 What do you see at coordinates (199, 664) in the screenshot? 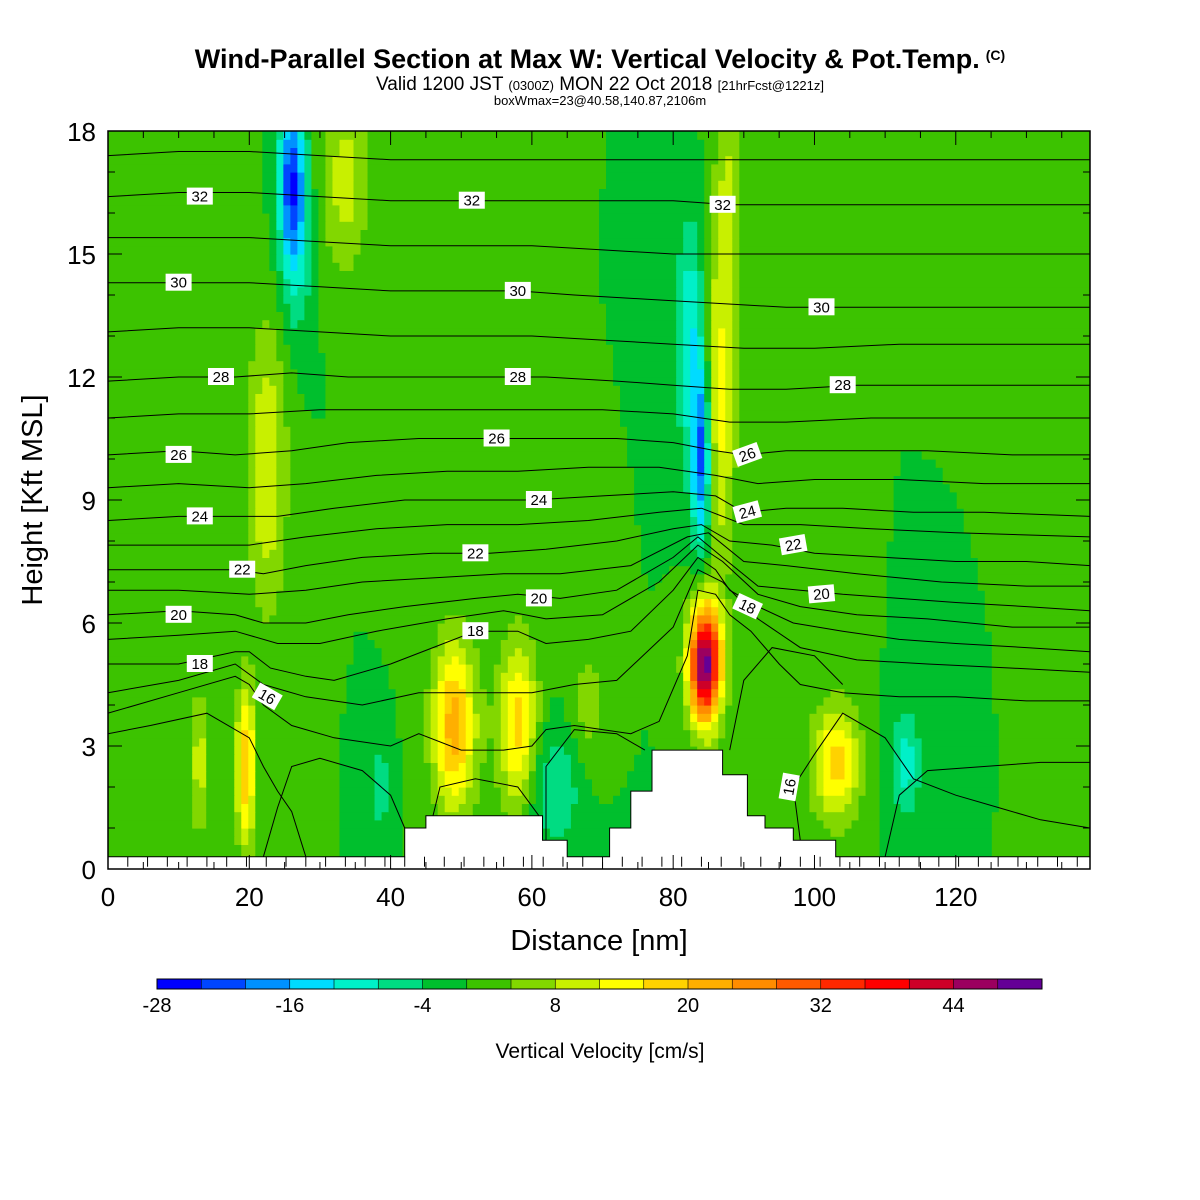
I see `contour-label-text: 18` at bounding box center [199, 664].